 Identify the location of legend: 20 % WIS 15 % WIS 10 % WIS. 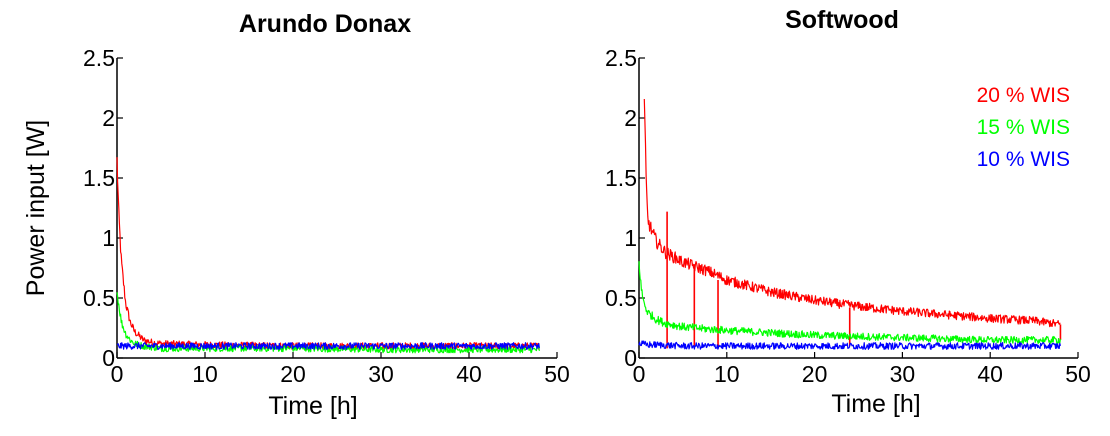
(1023, 127).